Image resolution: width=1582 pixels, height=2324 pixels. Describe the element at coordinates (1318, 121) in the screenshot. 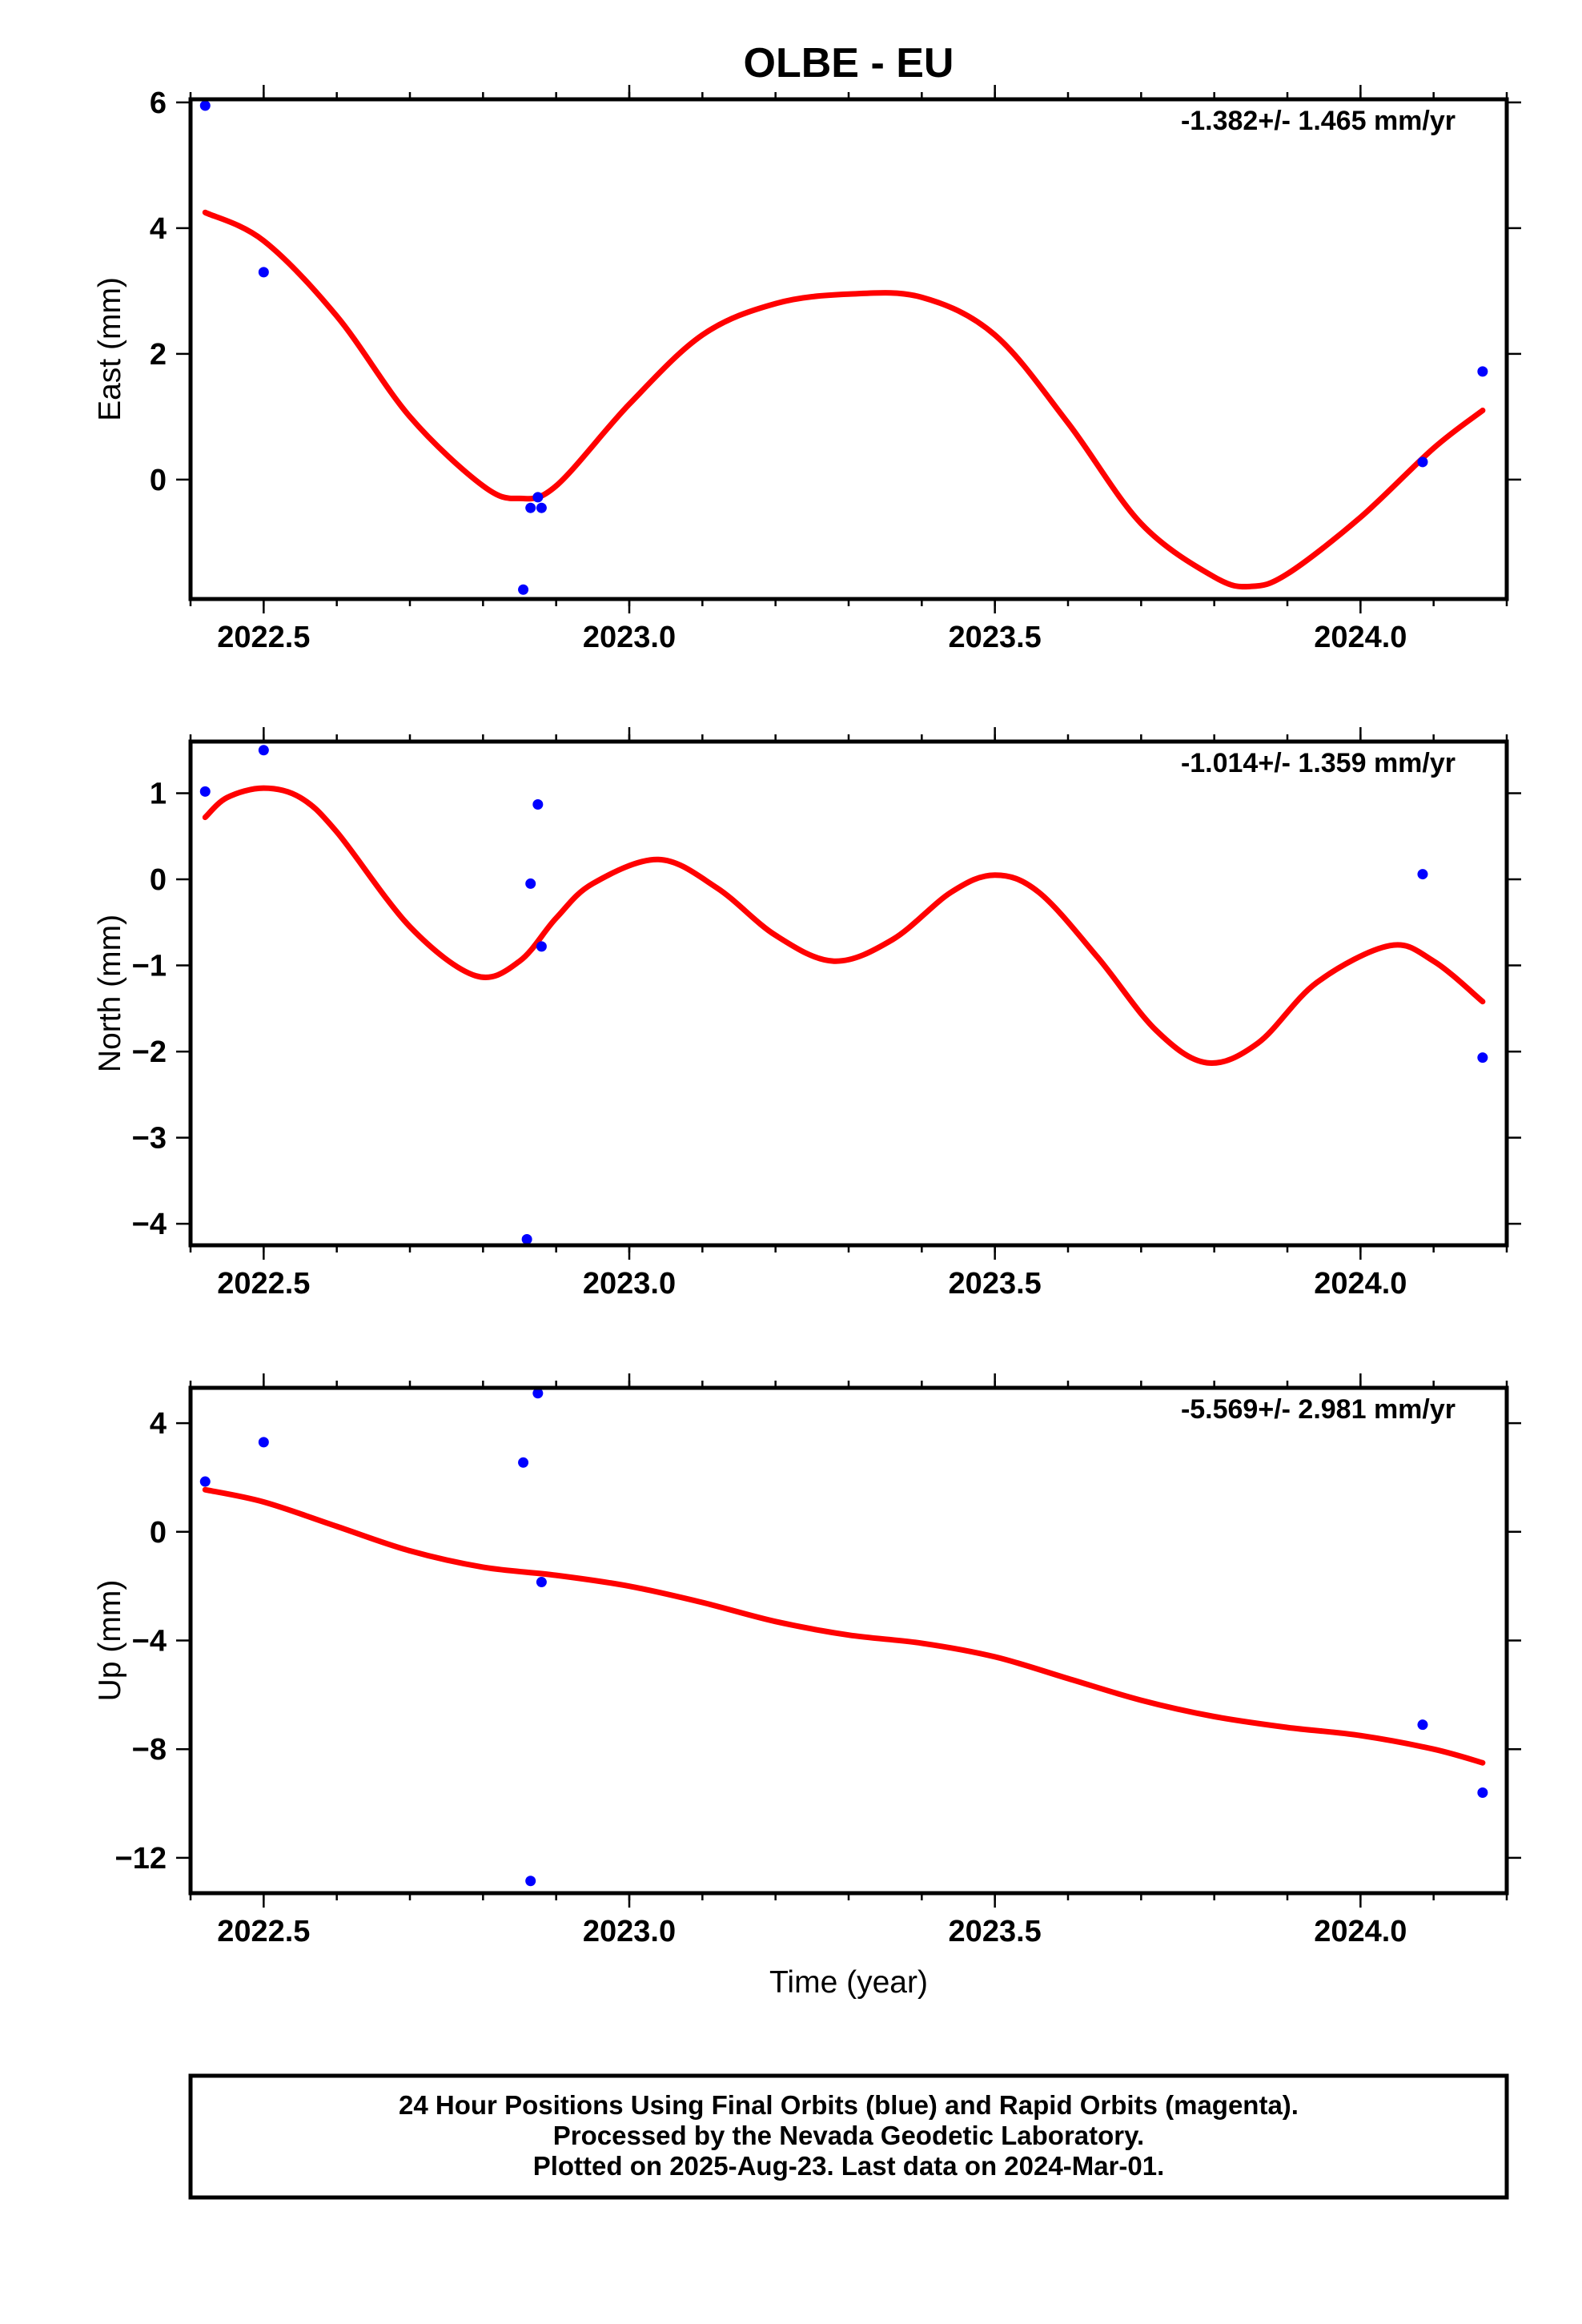

I see `velocity-annotation: -1.382+/- 1.465 mm/yr` at that location.